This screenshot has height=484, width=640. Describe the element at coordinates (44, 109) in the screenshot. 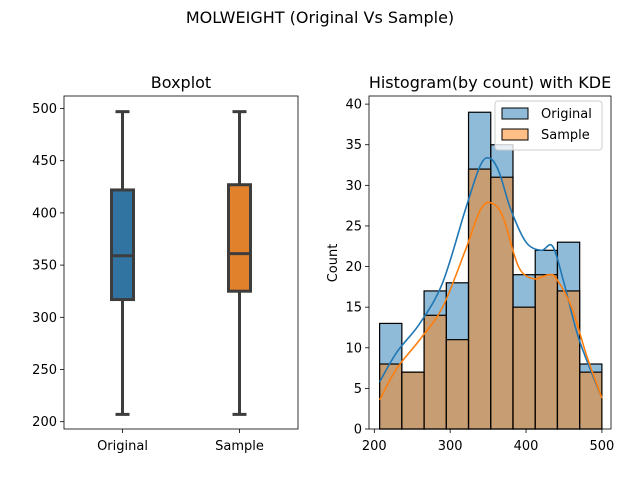

I see `y-tick-label: 500` at that location.